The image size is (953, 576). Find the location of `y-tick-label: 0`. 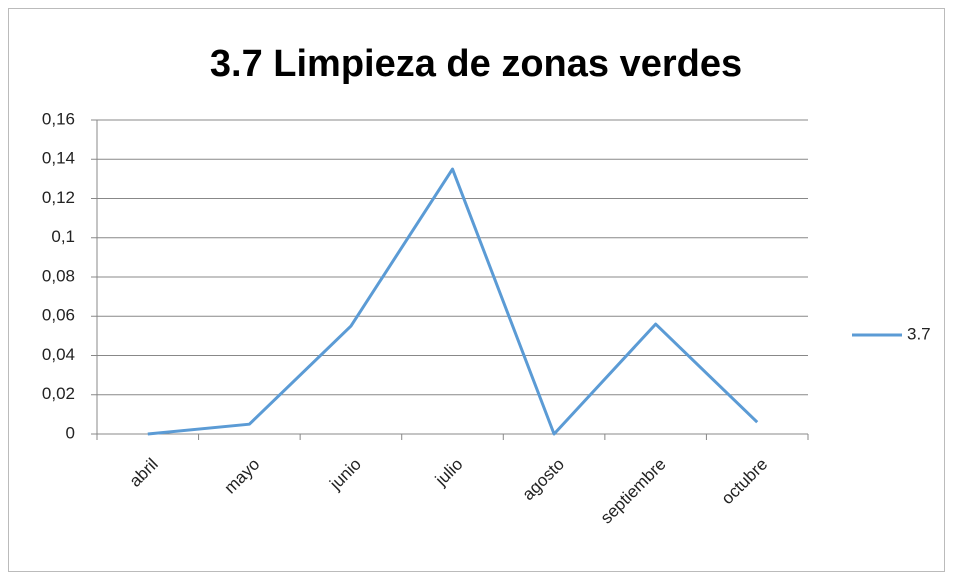

y-tick-label: 0 is located at coordinates (70, 432).